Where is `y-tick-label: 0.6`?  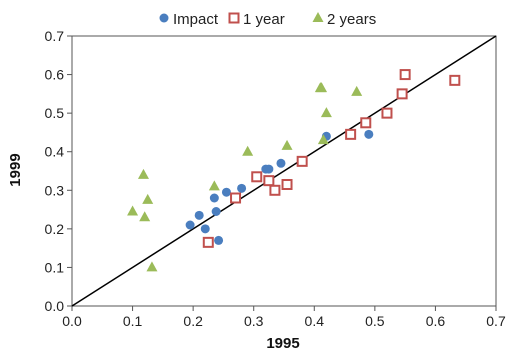
y-tick-label: 0.6 is located at coordinates (55, 75).